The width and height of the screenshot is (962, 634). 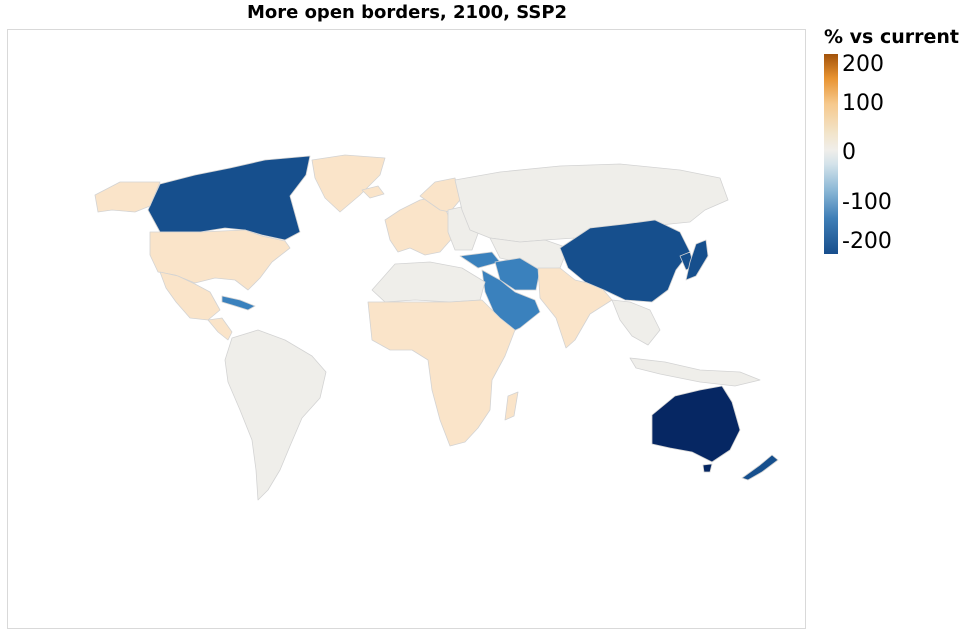 I want to click on arabian-peninsula, so click(x=511, y=302).